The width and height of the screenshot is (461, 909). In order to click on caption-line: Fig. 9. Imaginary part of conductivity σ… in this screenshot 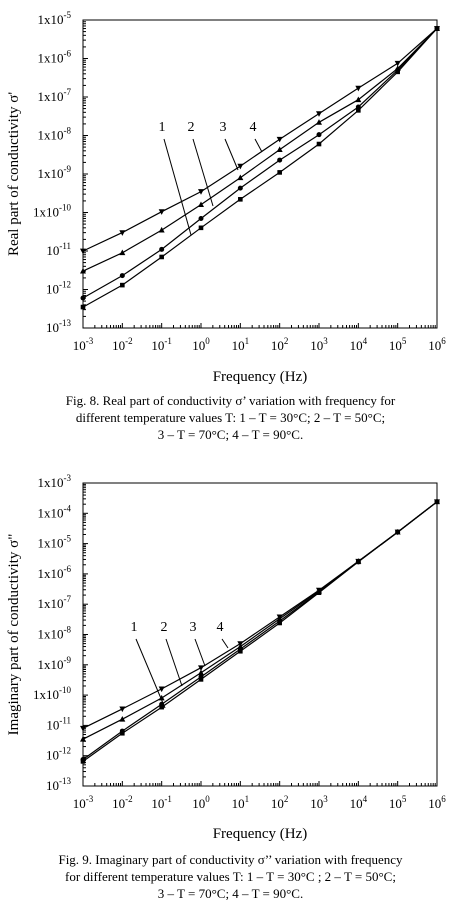, I will do `click(230, 859)`.